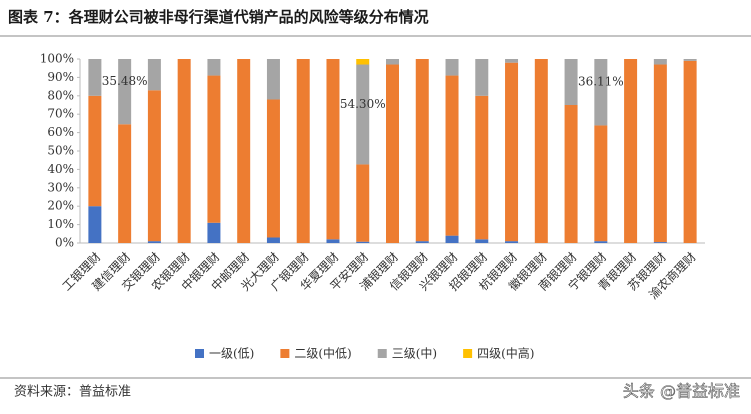  Describe the element at coordinates (414, 353) in the screenshot. I see `legend-label: 三级(中)` at that location.